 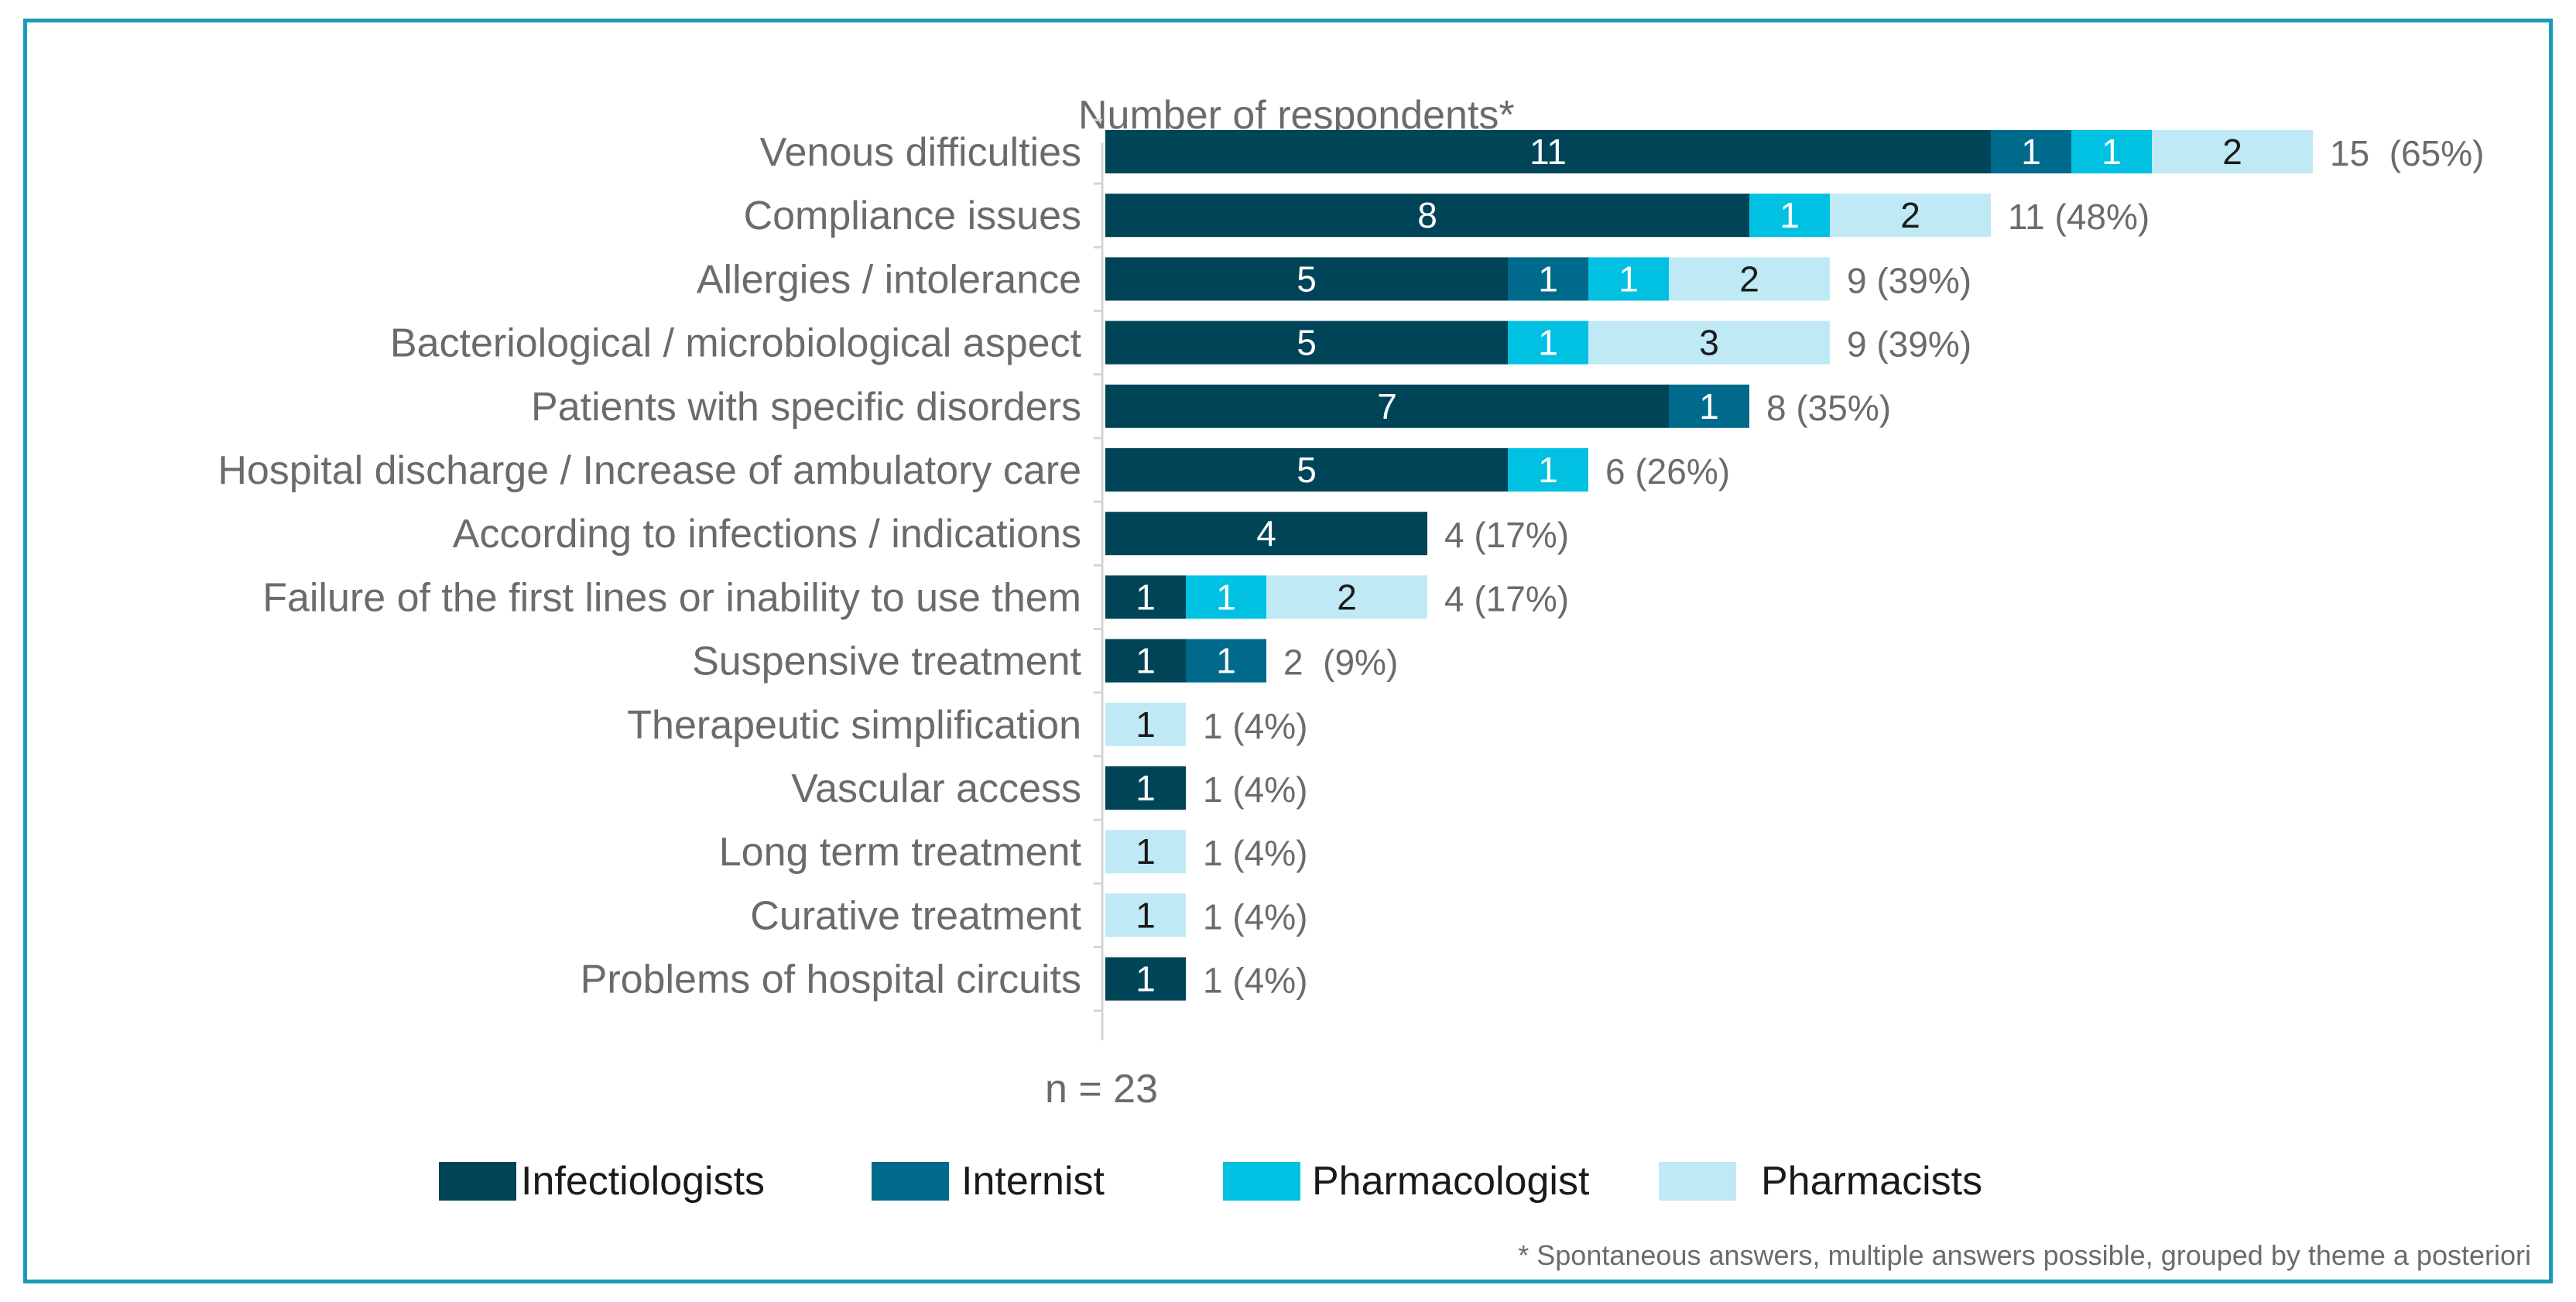 What do you see at coordinates (831, 980) in the screenshot?
I see `category-label: Problems of hospital circuits` at bounding box center [831, 980].